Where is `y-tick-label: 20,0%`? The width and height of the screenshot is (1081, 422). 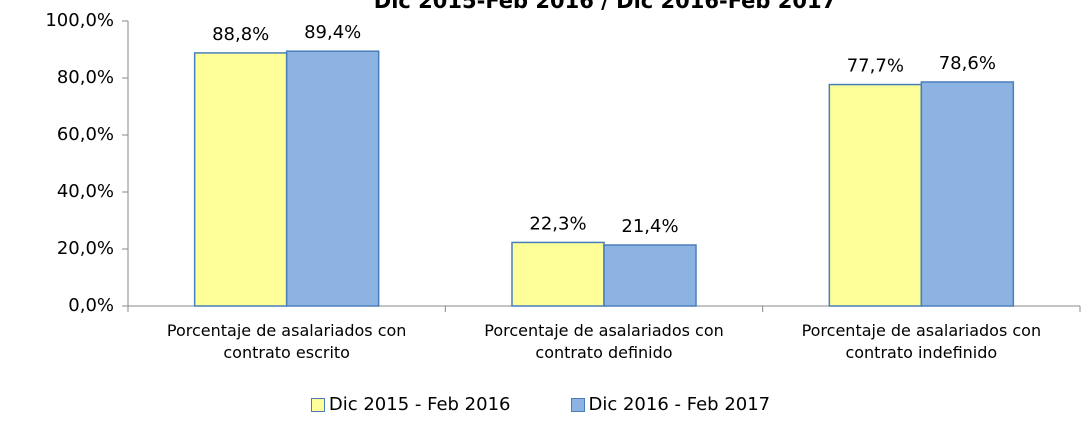 y-tick-label: 20,0% is located at coordinates (85, 248).